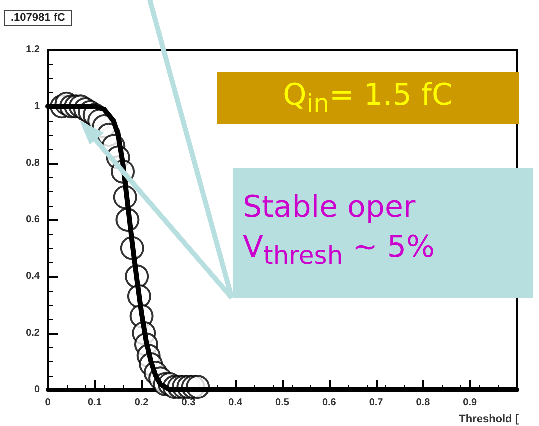 This screenshot has width=539, height=426. Describe the element at coordinates (33, 276) in the screenshot. I see `y-tick-label: 0.4` at that location.